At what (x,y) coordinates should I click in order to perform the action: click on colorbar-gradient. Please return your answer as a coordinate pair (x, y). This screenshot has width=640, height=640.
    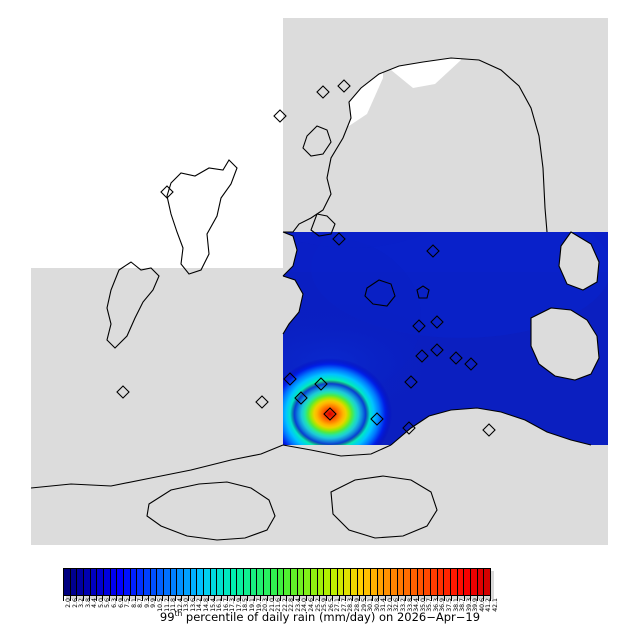
    Looking at the image, I should click on (277, 582).